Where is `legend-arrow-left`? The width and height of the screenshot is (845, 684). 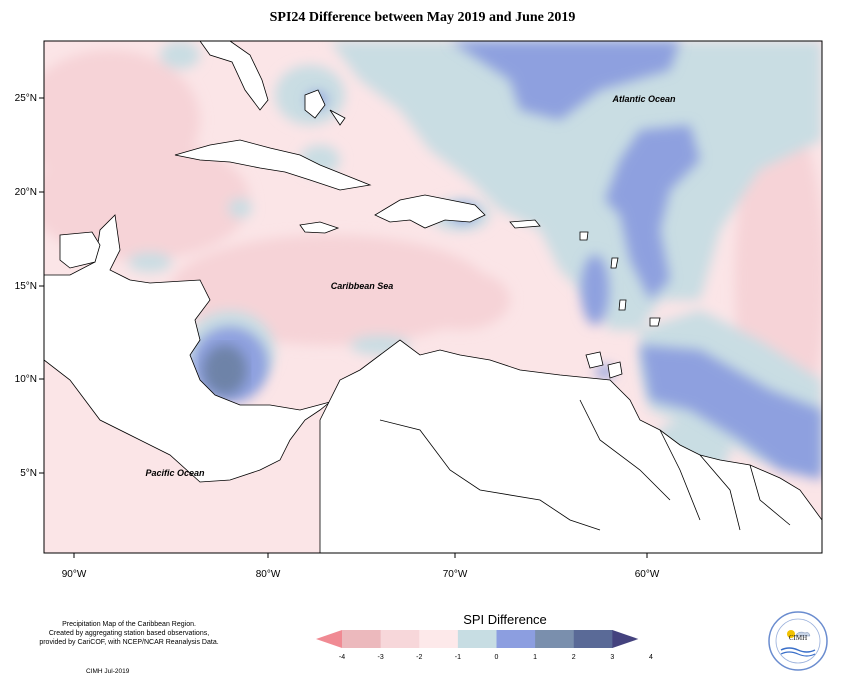
legend-arrow-left is located at coordinates (329, 639).